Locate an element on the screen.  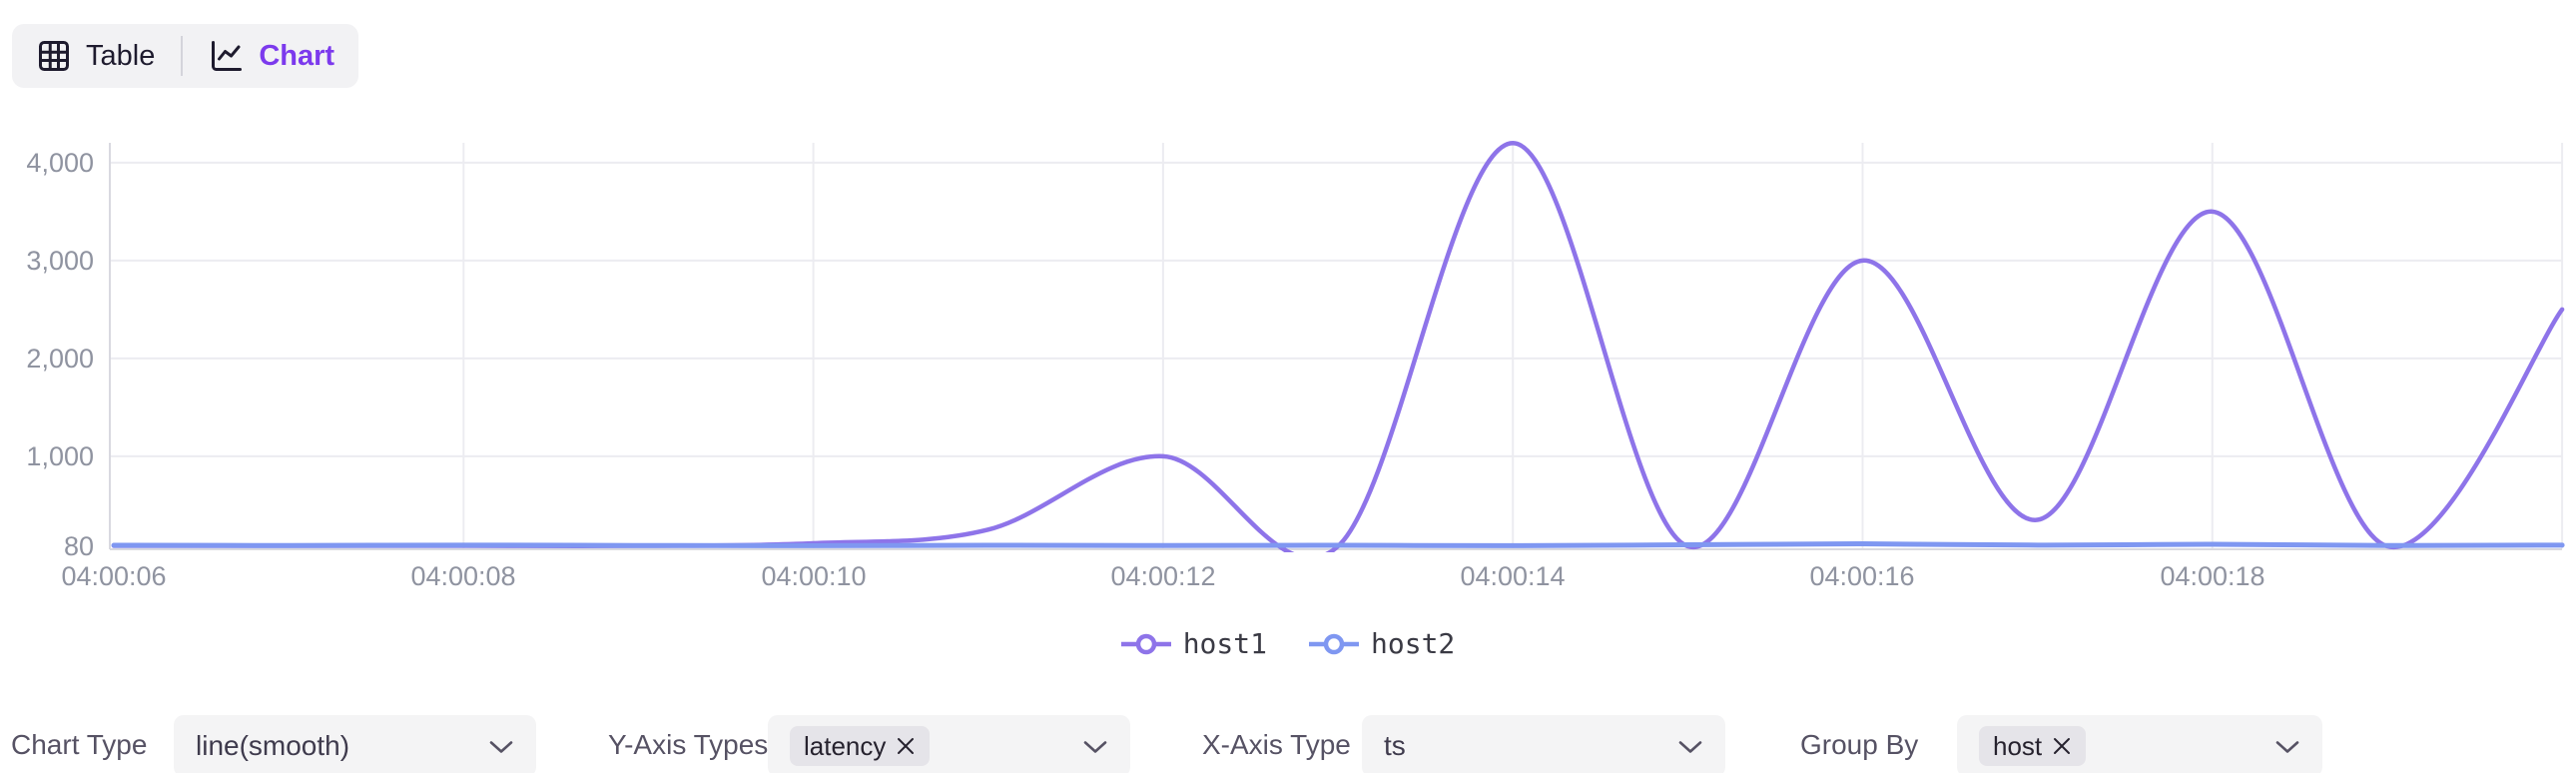
group-by-label: Group By is located at coordinates (1859, 744).